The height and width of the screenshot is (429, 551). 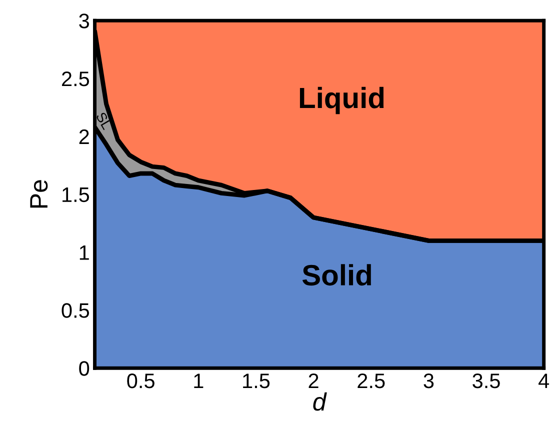 What do you see at coordinates (313, 380) in the screenshot?
I see `x-tick-label: 2` at bounding box center [313, 380].